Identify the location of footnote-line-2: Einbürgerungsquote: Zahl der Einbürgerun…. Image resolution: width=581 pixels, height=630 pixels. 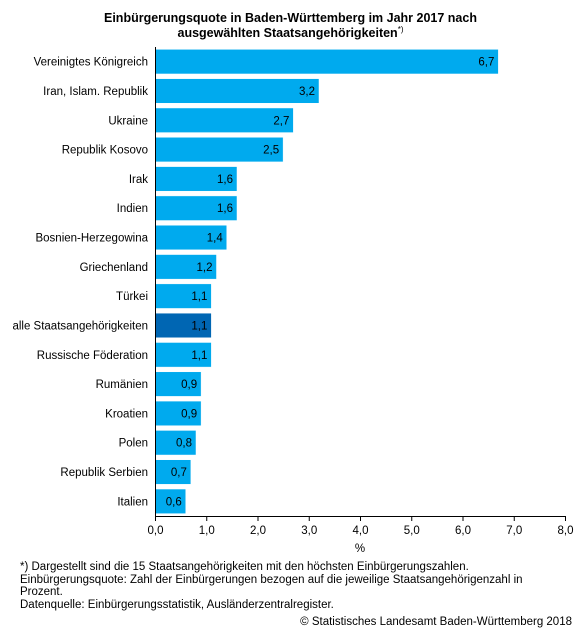
(271, 579).